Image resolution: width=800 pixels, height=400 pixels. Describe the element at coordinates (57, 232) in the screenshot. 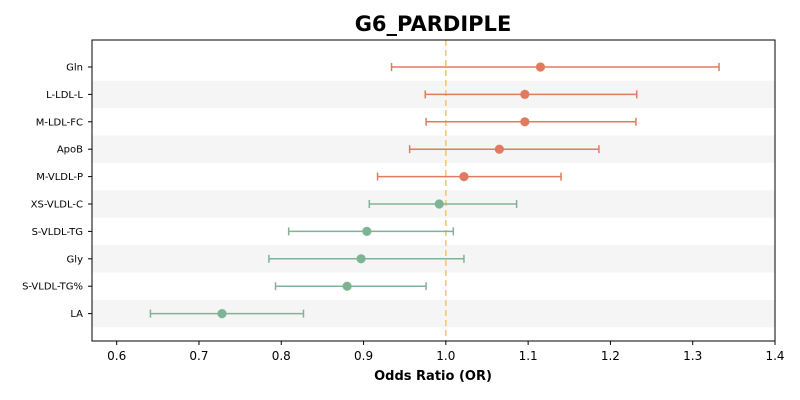

I see `y-tick-label: S-VLDL-TG` at that location.